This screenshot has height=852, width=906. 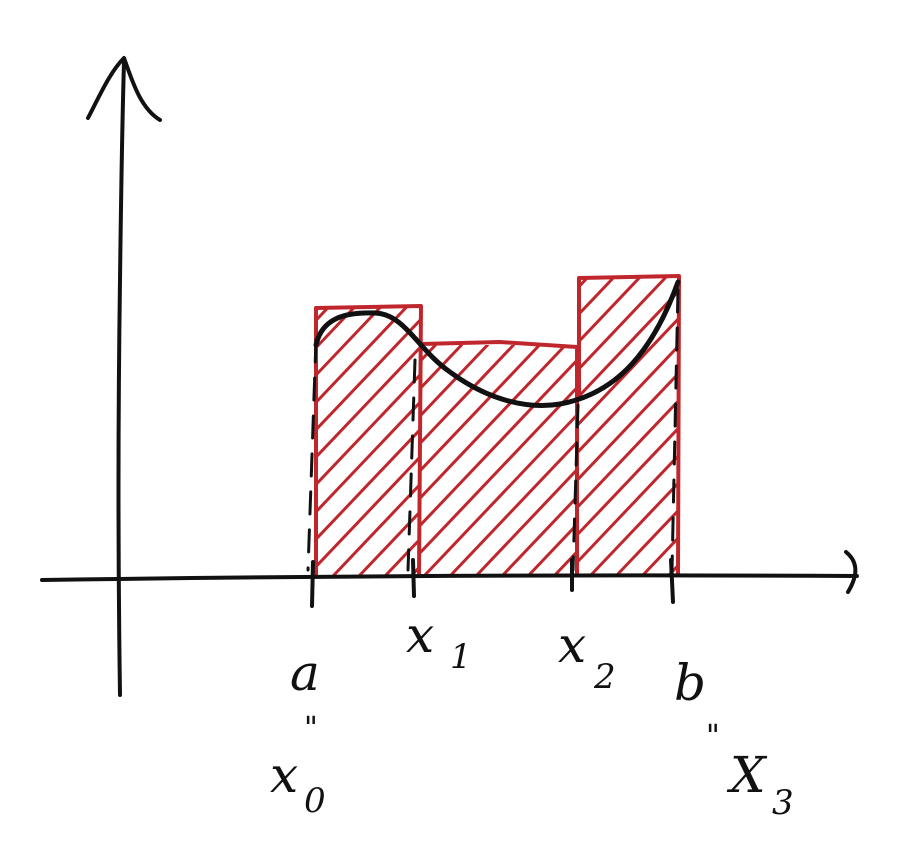 What do you see at coordinates (747, 775) in the screenshot?
I see `label-x3: X` at bounding box center [747, 775].